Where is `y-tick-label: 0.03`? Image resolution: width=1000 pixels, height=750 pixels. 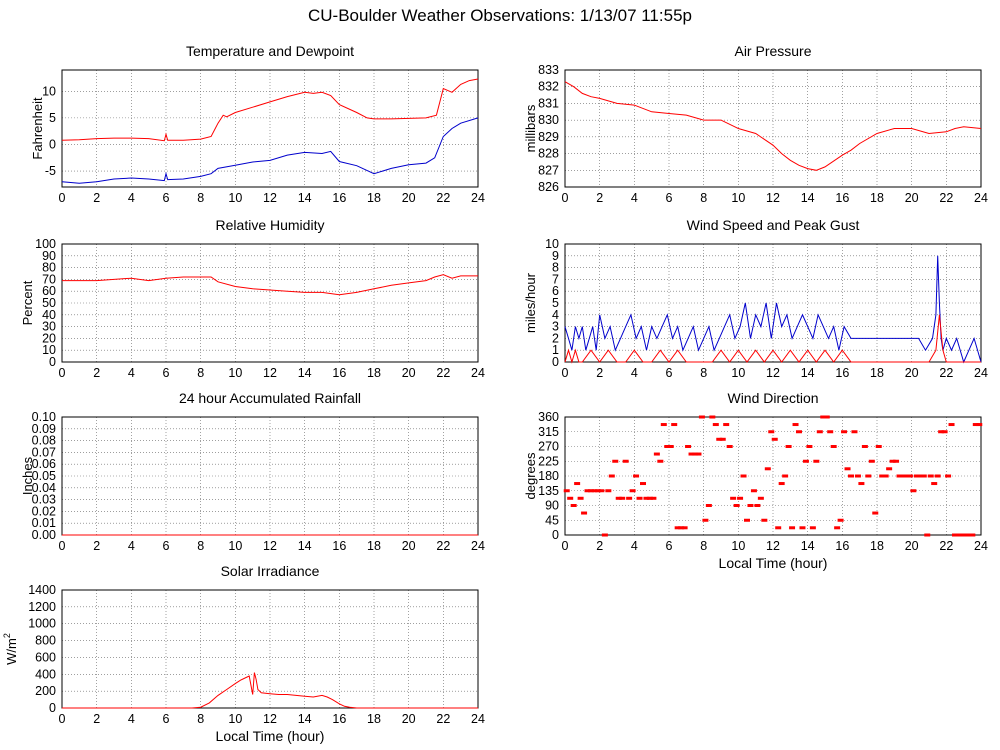 y-tick-label: 0.03 is located at coordinates (44, 500).